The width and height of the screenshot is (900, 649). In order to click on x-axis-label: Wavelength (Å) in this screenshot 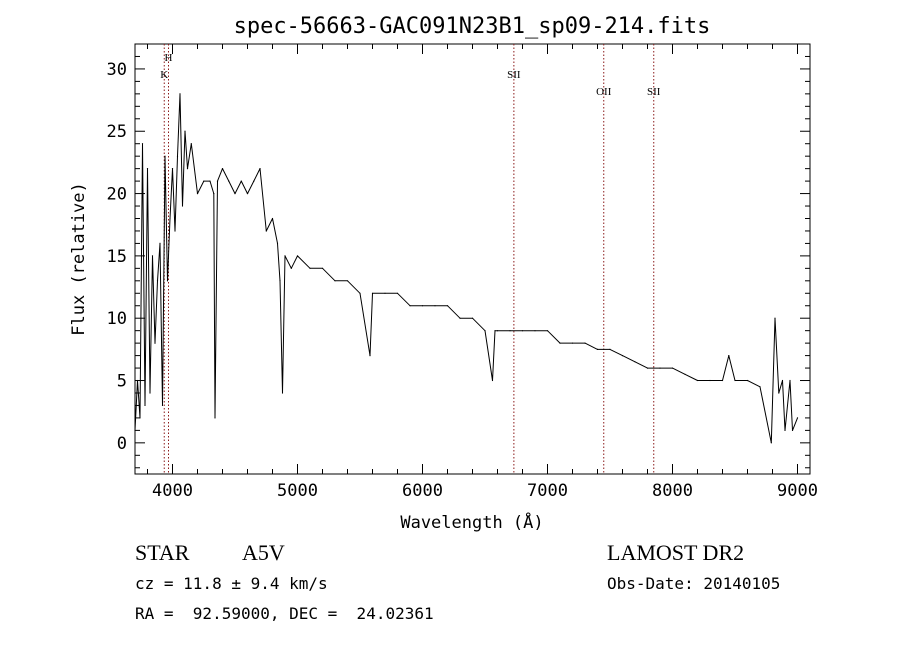, I will do `click(471, 522)`.